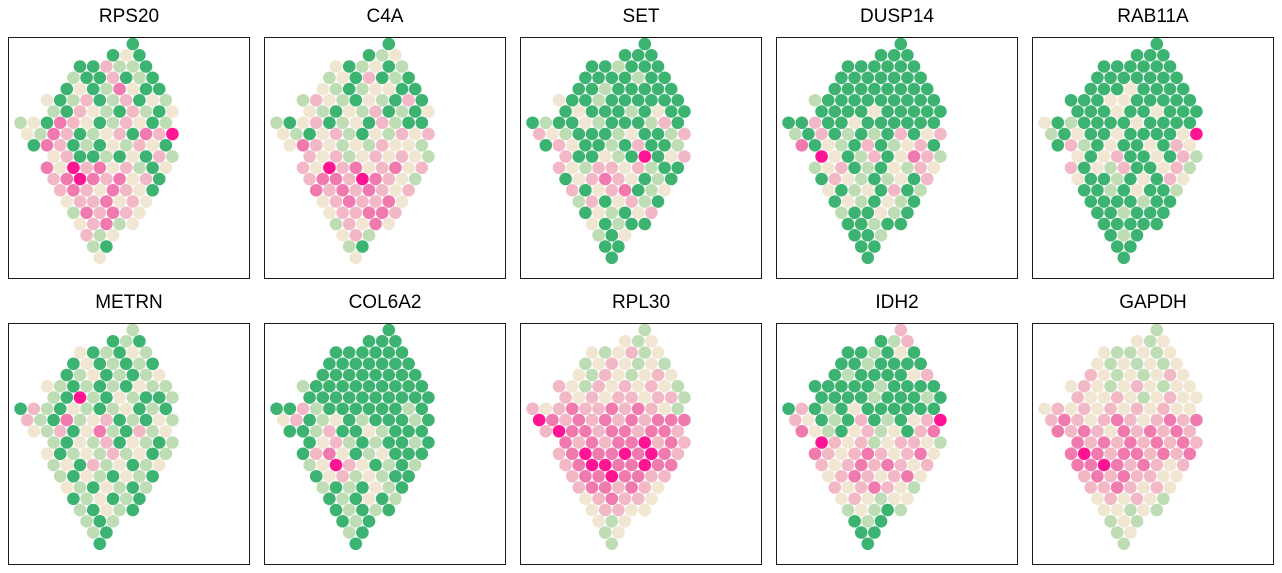  What do you see at coordinates (641, 444) in the screenshot?
I see `panel-plot-area` at bounding box center [641, 444].